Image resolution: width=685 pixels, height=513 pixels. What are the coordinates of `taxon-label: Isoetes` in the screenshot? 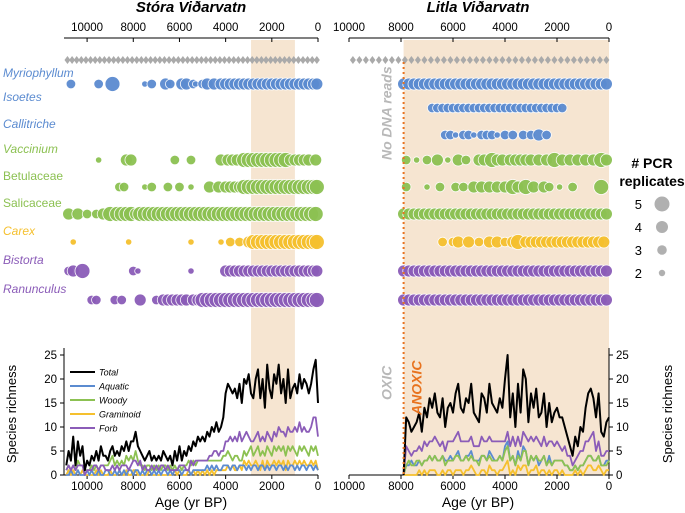 It's located at (22, 97).